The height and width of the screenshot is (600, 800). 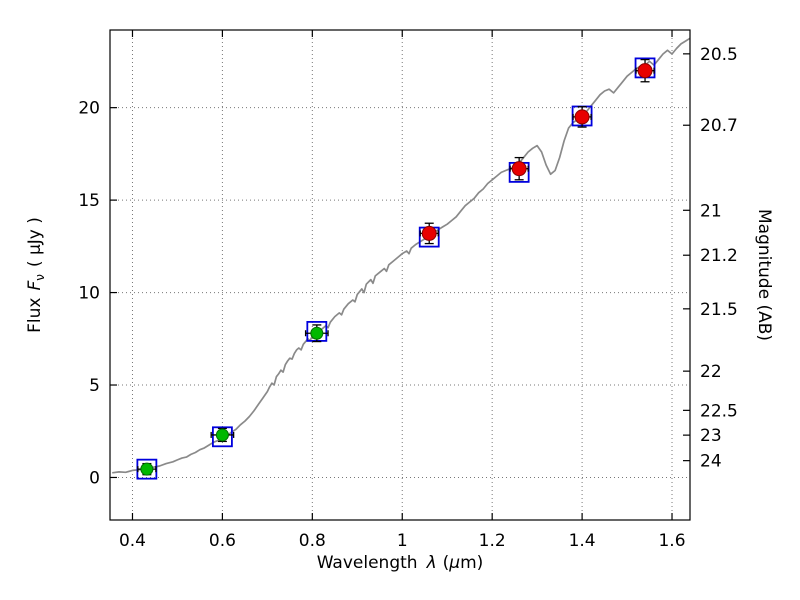 I want to click on y-axis-label-right: Magnitude (AB), so click(x=764, y=275).